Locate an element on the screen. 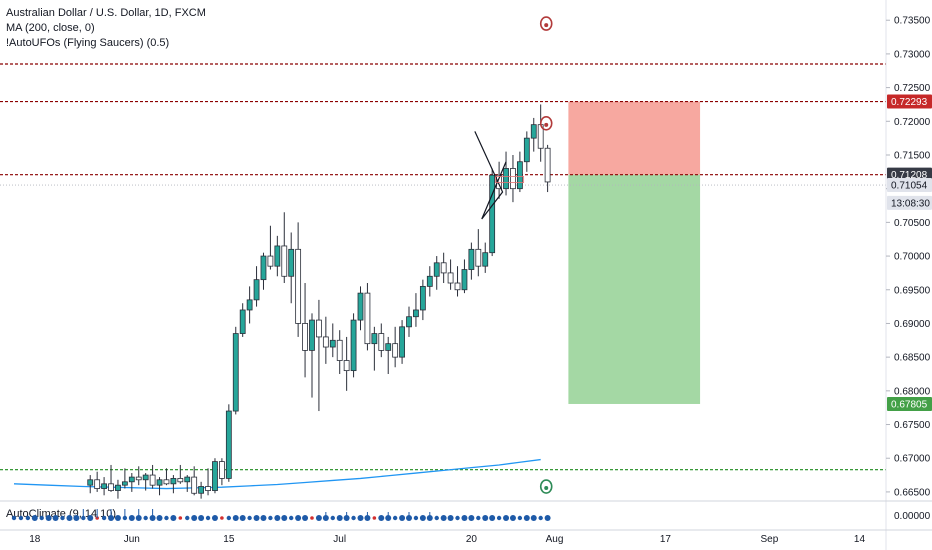 The height and width of the screenshot is (550, 932). price-label-text: 13:08:30 is located at coordinates (910, 203).